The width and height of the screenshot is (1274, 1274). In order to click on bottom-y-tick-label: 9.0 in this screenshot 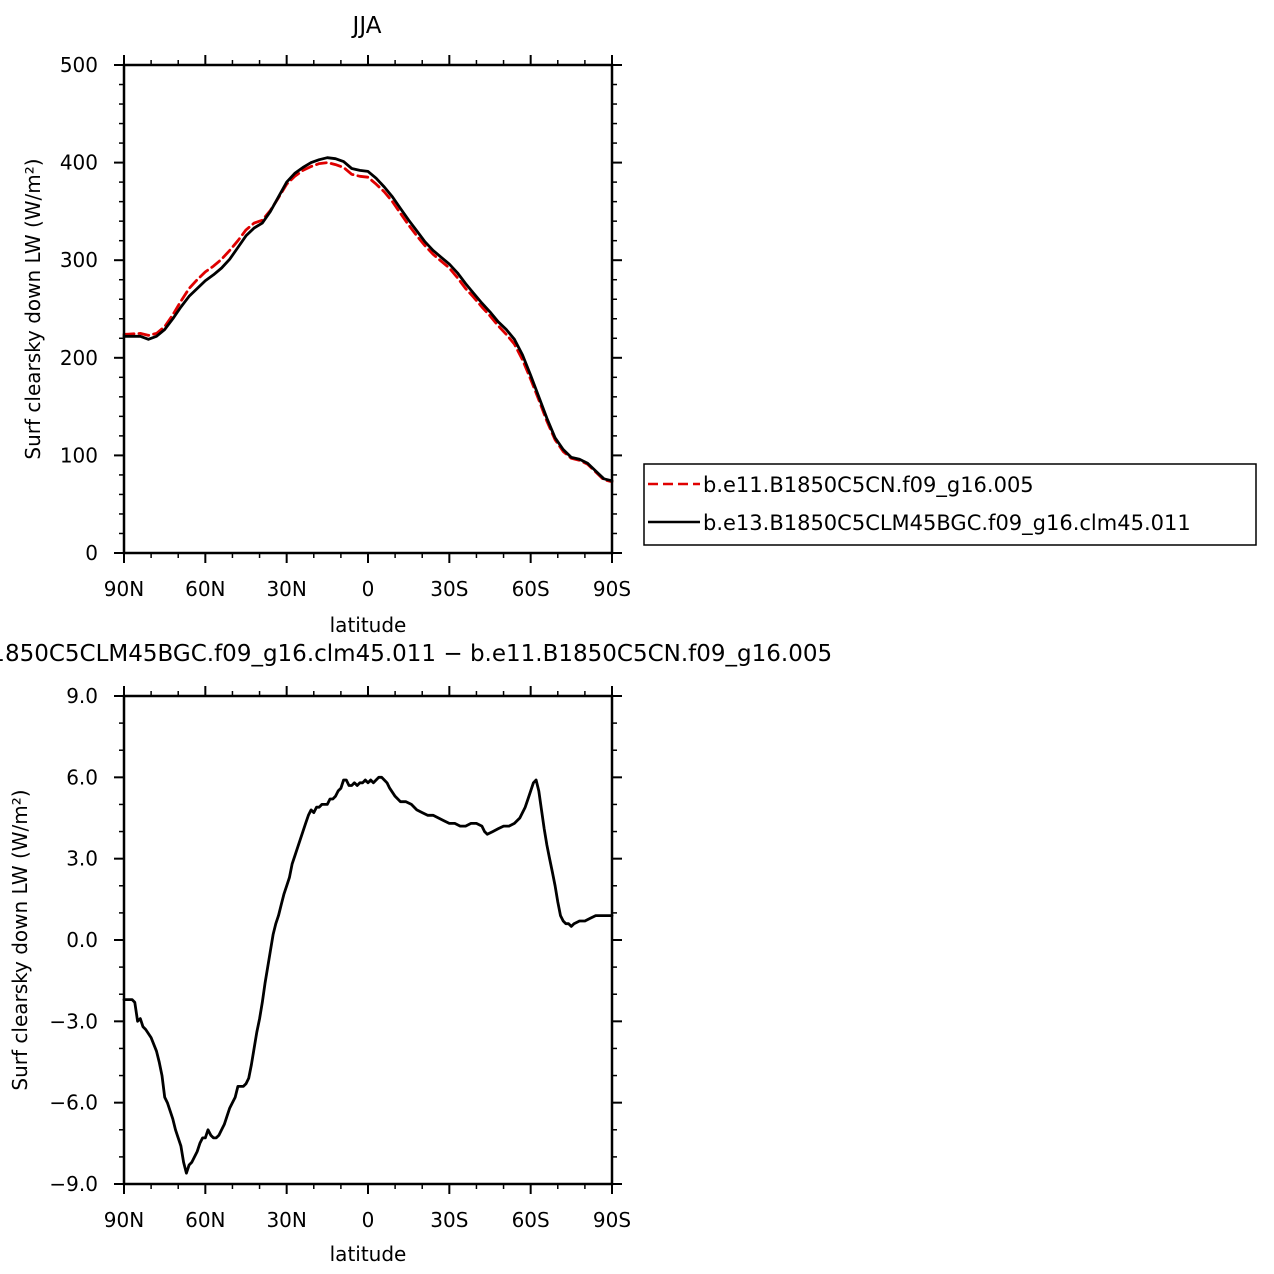, I will do `click(82, 696)`.